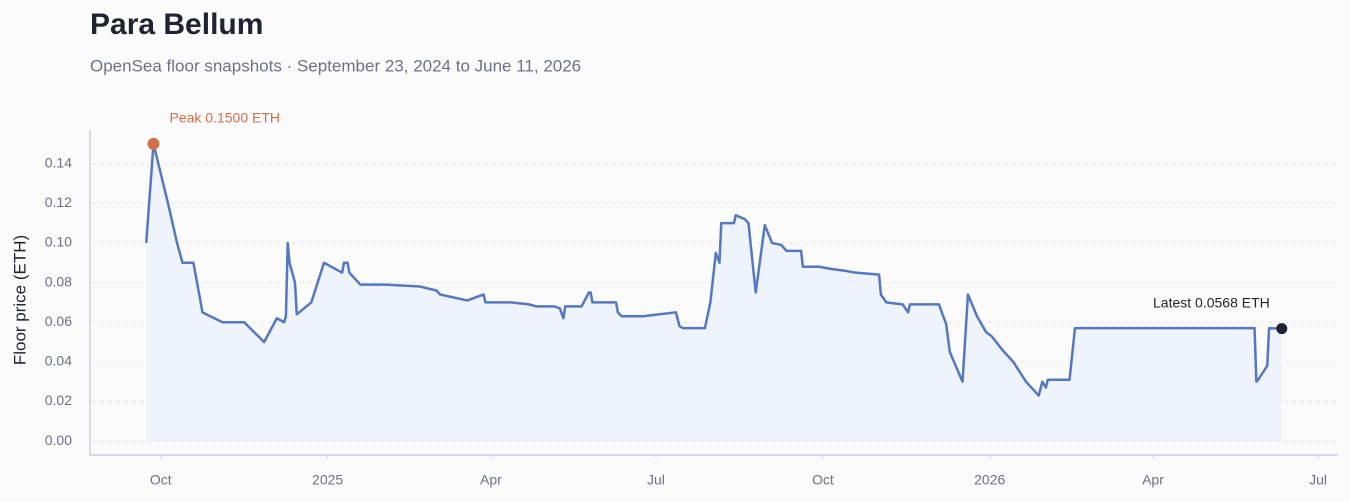 The width and height of the screenshot is (1350, 502). What do you see at coordinates (58, 361) in the screenshot?
I see `y-tick-label: 0.04` at bounding box center [58, 361].